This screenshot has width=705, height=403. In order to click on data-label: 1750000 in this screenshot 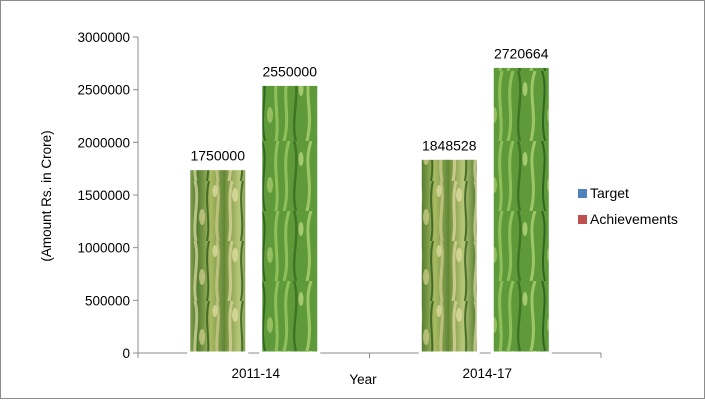, I will do `click(217, 156)`.